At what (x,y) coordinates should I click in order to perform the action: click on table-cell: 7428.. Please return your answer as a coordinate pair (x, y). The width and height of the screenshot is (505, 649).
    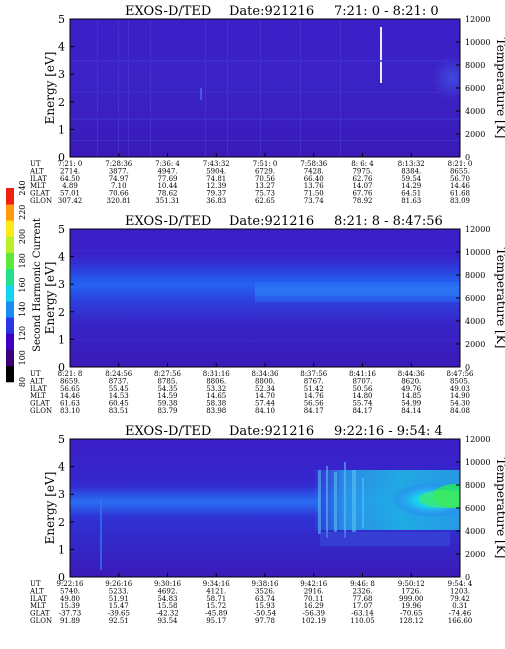
    Looking at the image, I should click on (314, 171).